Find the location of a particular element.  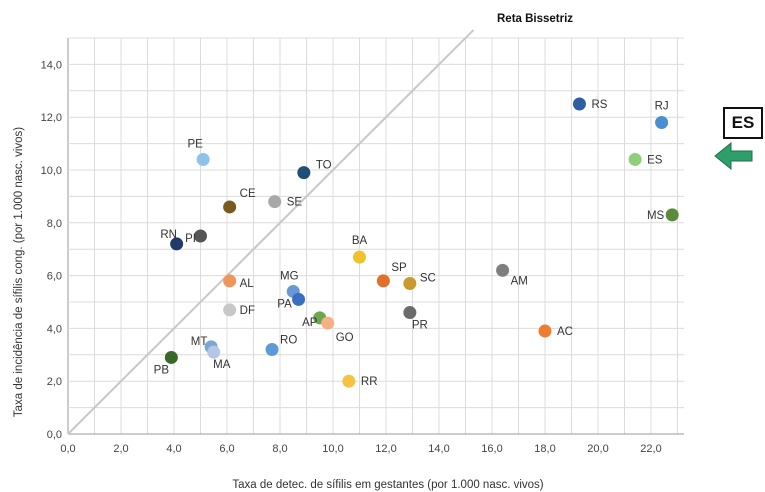

point-pi is located at coordinates (200, 236).